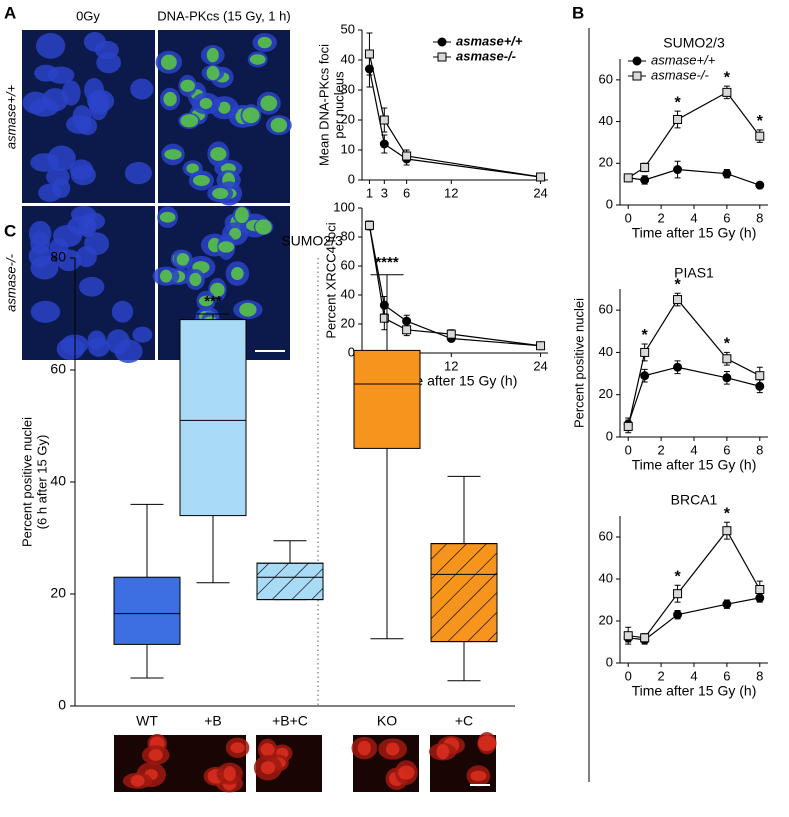  What do you see at coordinates (348, 28) in the screenshot?
I see `y-tick-label: 50` at bounding box center [348, 28].